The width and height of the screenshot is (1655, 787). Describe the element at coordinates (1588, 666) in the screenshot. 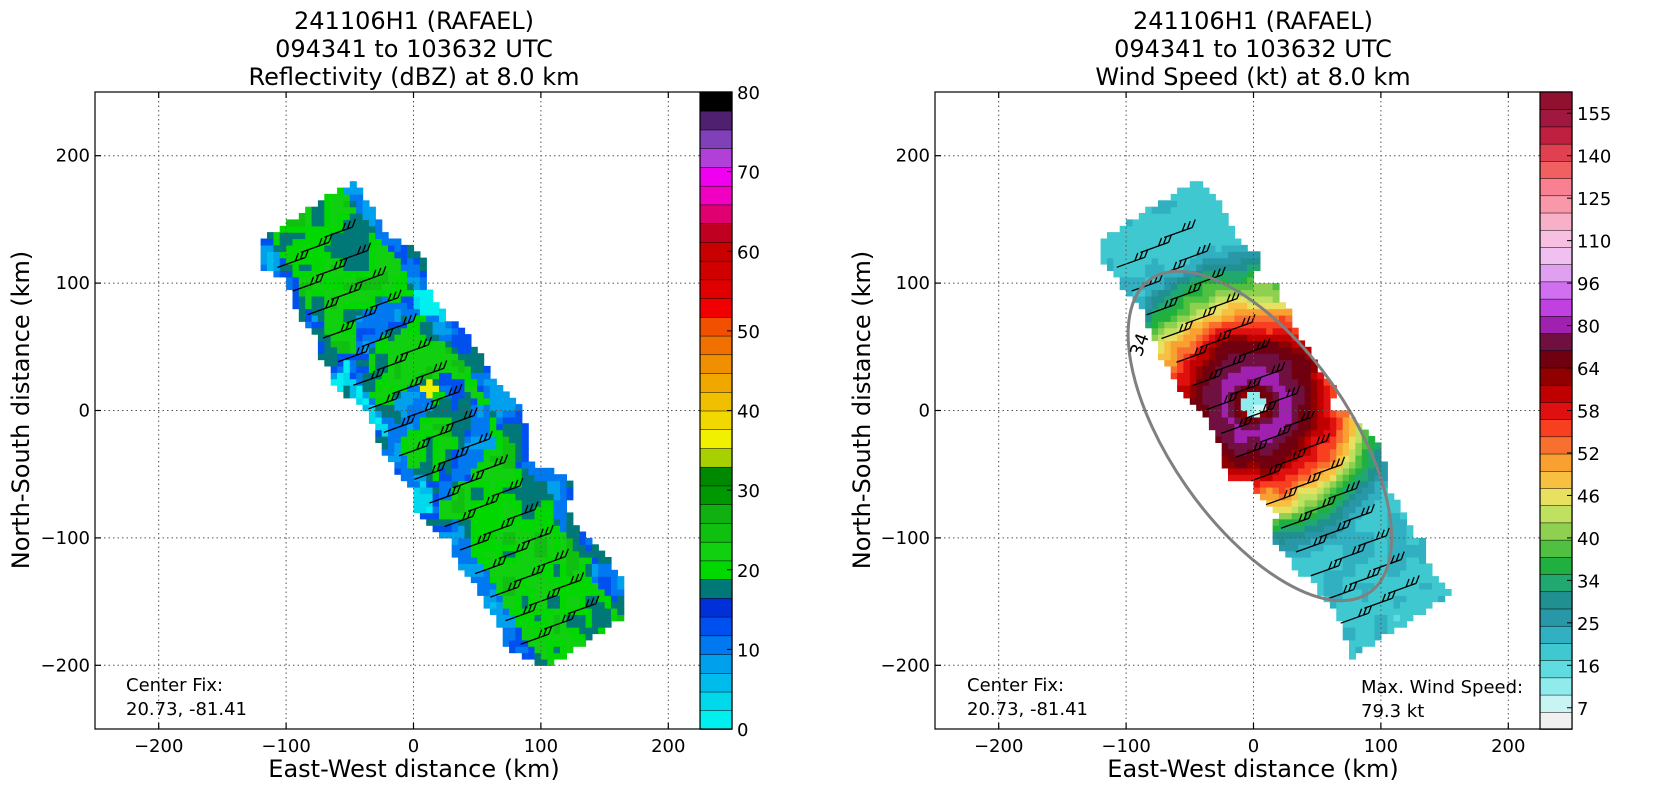

I see `colorbar-tick-label: 16` at that location.